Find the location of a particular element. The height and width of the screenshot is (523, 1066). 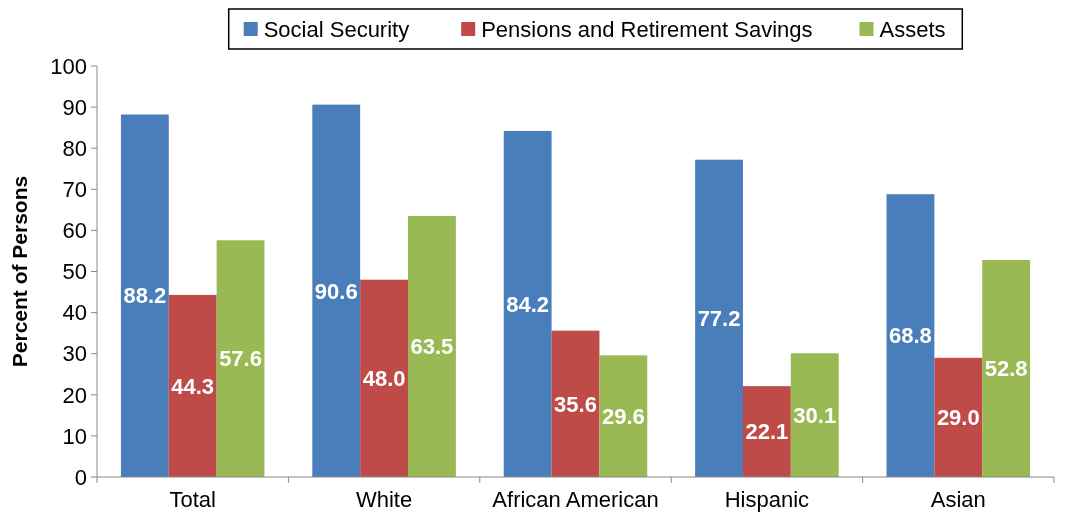

y-tick-label: 70 is located at coordinates (74, 189).